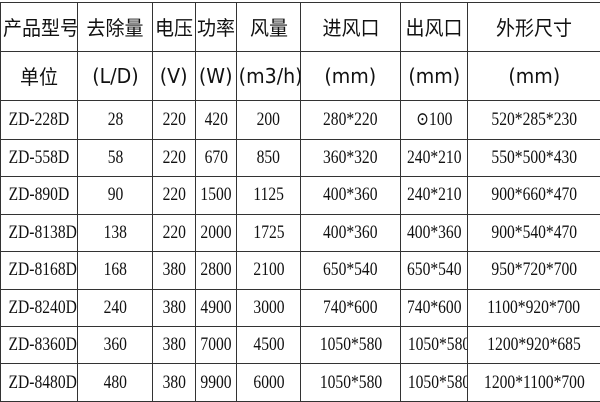 The image size is (600, 402). I want to click on table-cell: 740*600, so click(351, 307).